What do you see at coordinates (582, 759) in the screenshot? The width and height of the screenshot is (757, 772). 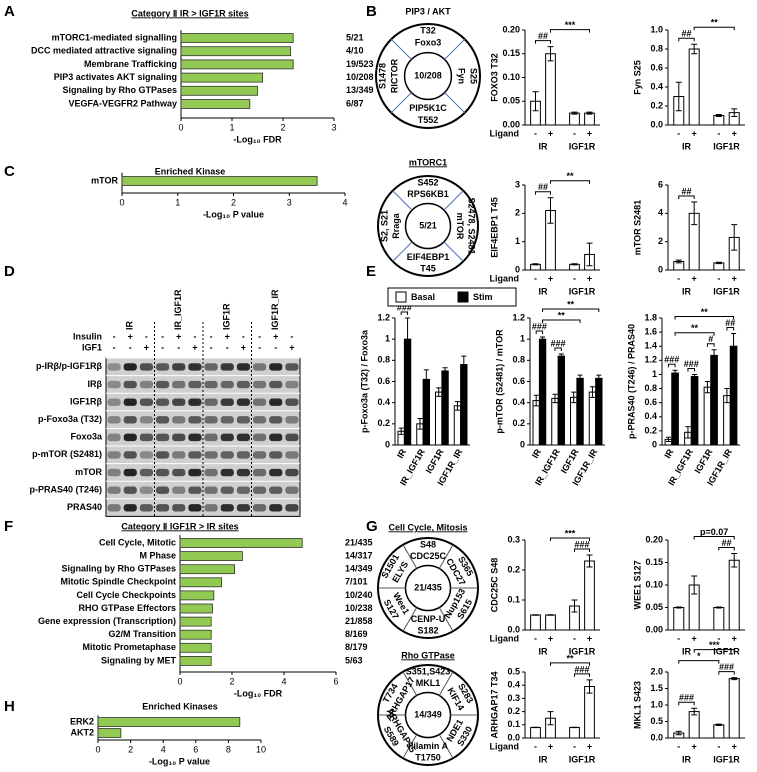 I see `group-label: IGF1R` at bounding box center [582, 759].